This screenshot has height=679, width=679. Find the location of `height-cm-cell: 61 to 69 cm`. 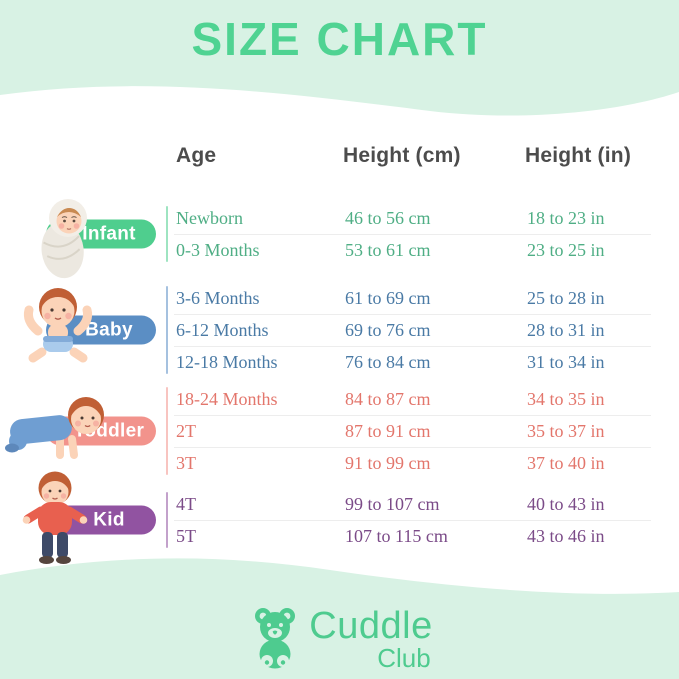

height-cm-cell: 61 to 69 cm is located at coordinates (388, 298).